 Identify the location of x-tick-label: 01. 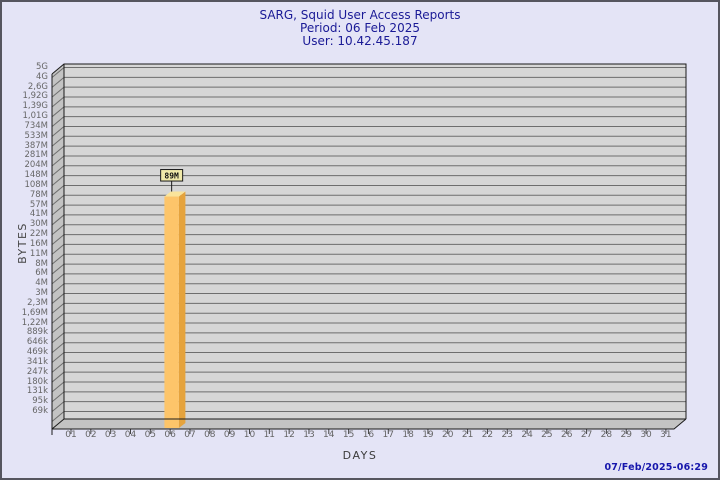
(71, 435).